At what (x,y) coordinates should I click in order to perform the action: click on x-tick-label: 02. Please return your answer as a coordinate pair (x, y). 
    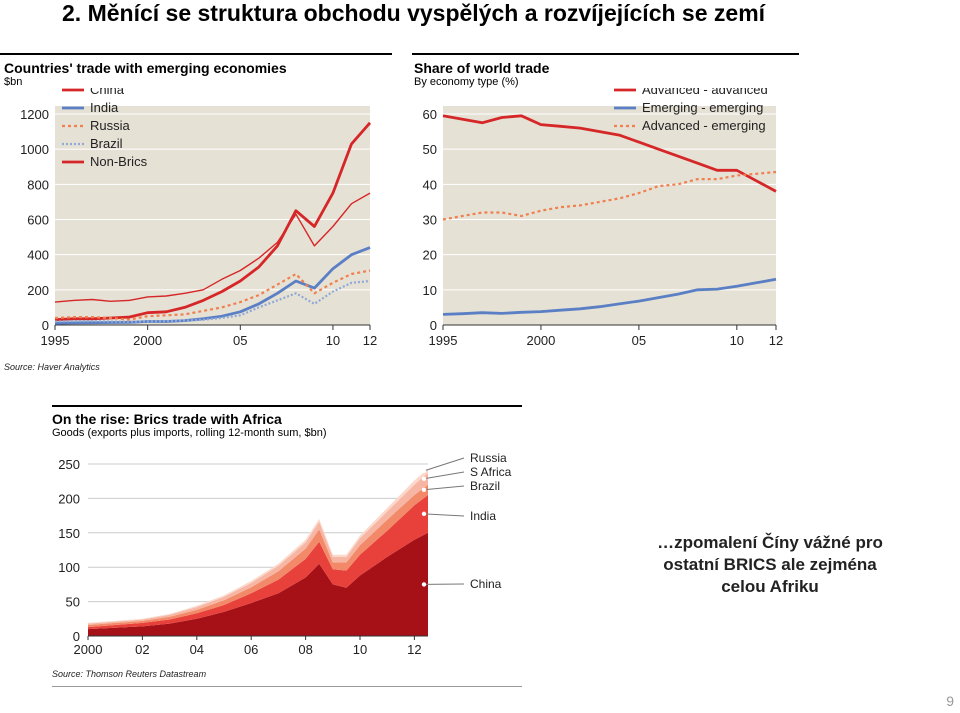
    Looking at the image, I should click on (142, 649).